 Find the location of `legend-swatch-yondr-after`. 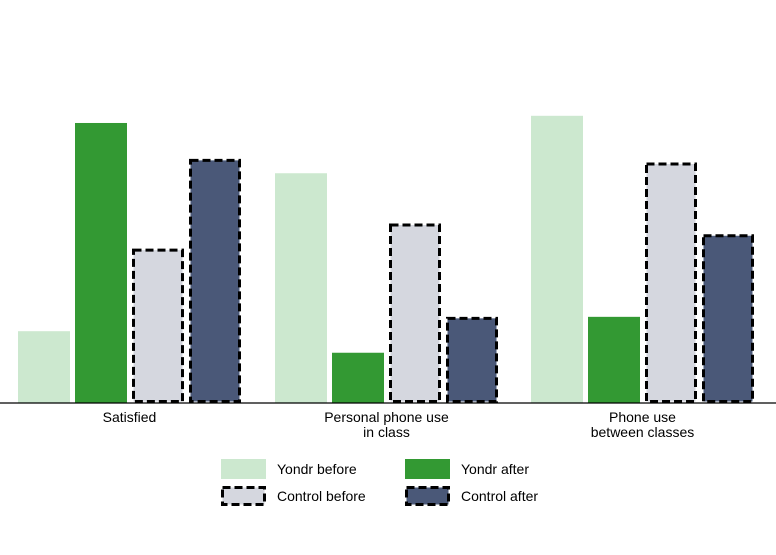

legend-swatch-yondr-after is located at coordinates (427, 469).